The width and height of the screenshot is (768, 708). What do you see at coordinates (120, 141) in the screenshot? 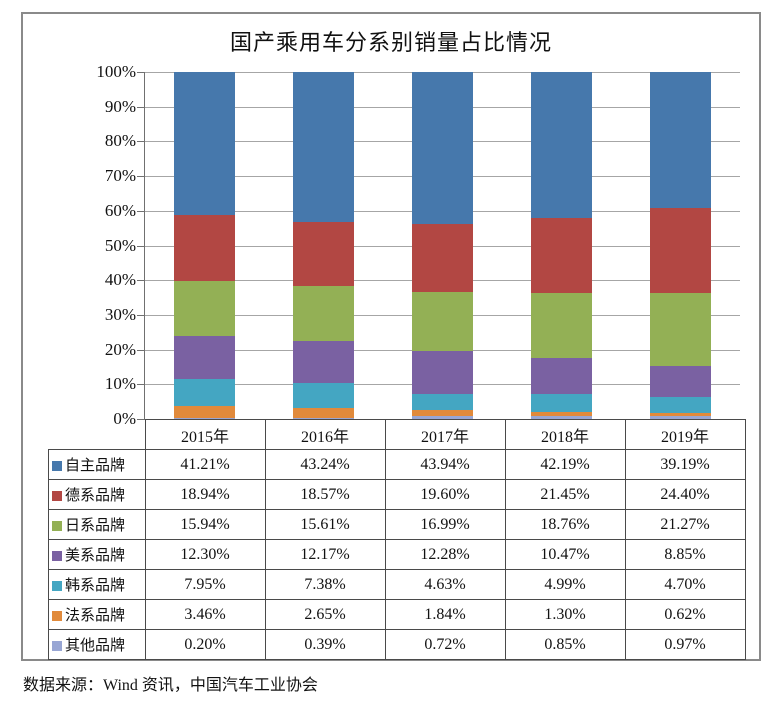
I see `y-axis-label: 80%` at bounding box center [120, 141].